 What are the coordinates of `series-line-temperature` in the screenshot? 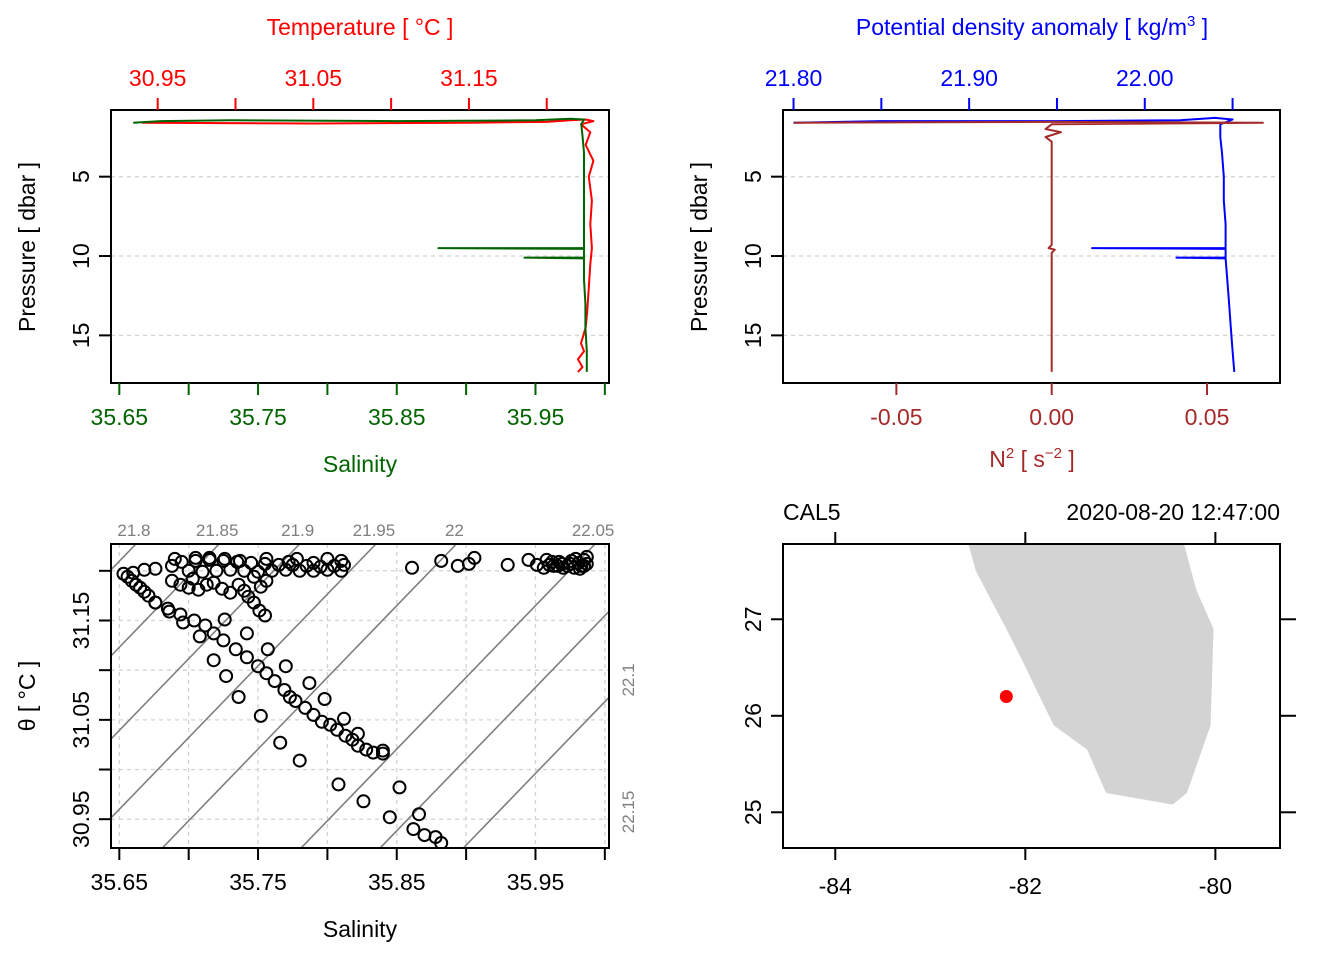 It's located at (368, 245).